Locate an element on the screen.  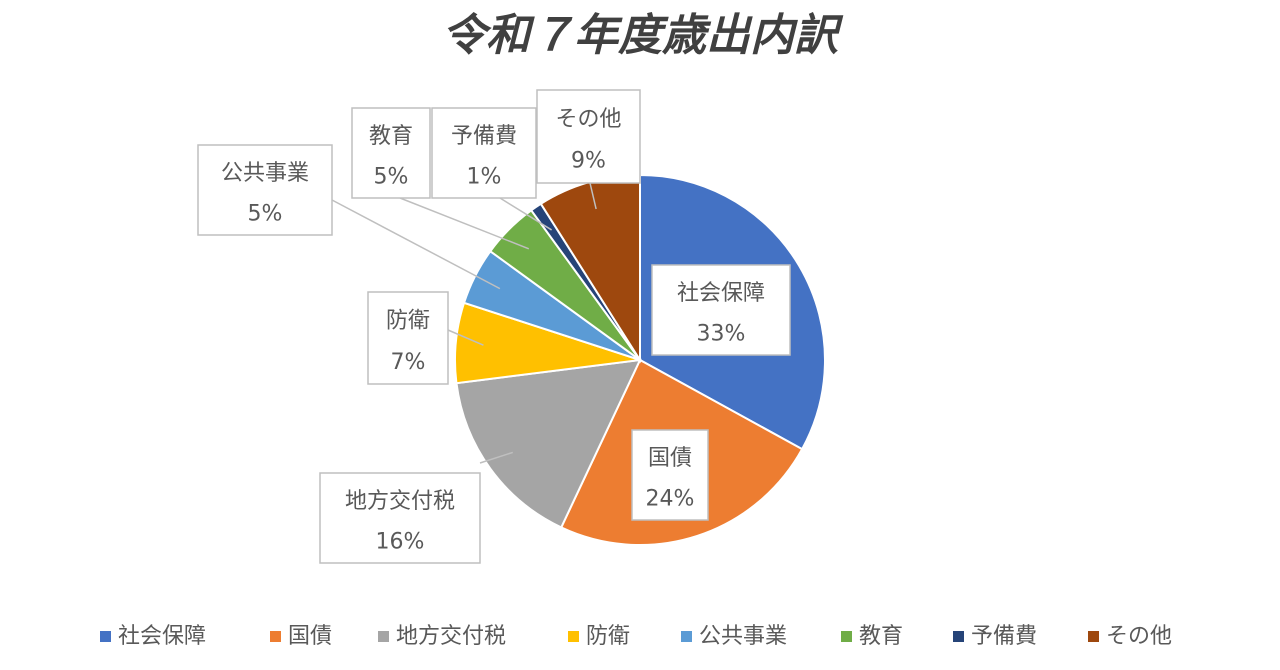
slice-label: 予備費 is located at coordinates (484, 136).